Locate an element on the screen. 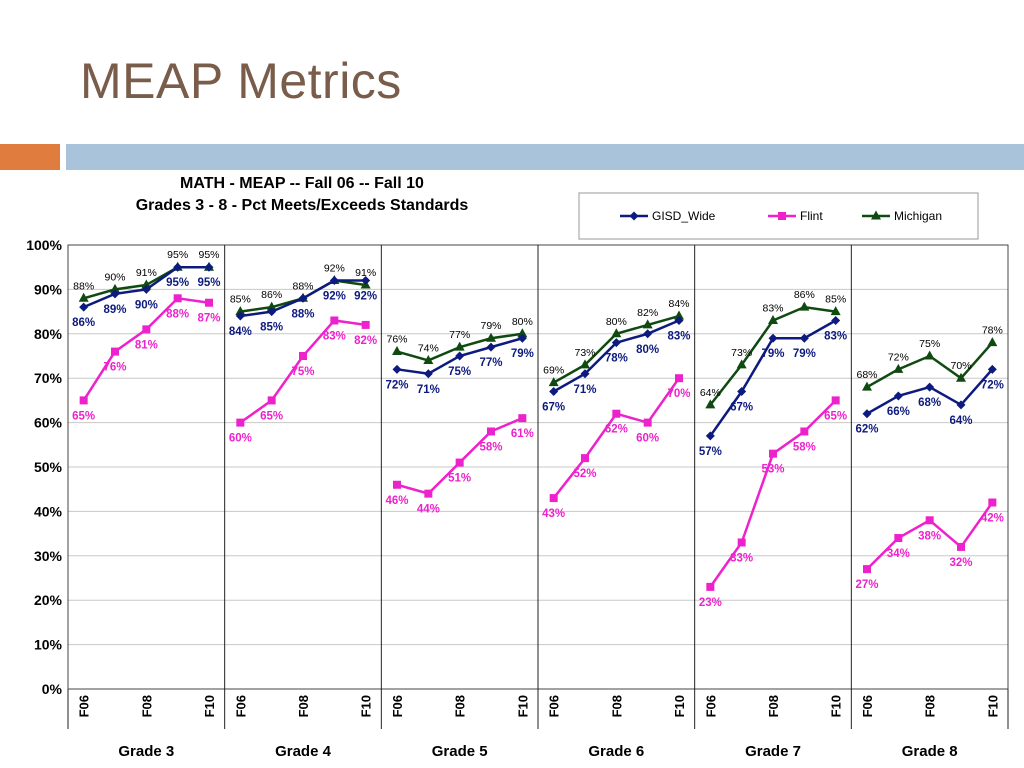 The width and height of the screenshot is (1024, 768). x-tick-label: F08 is located at coordinates (303, 706).